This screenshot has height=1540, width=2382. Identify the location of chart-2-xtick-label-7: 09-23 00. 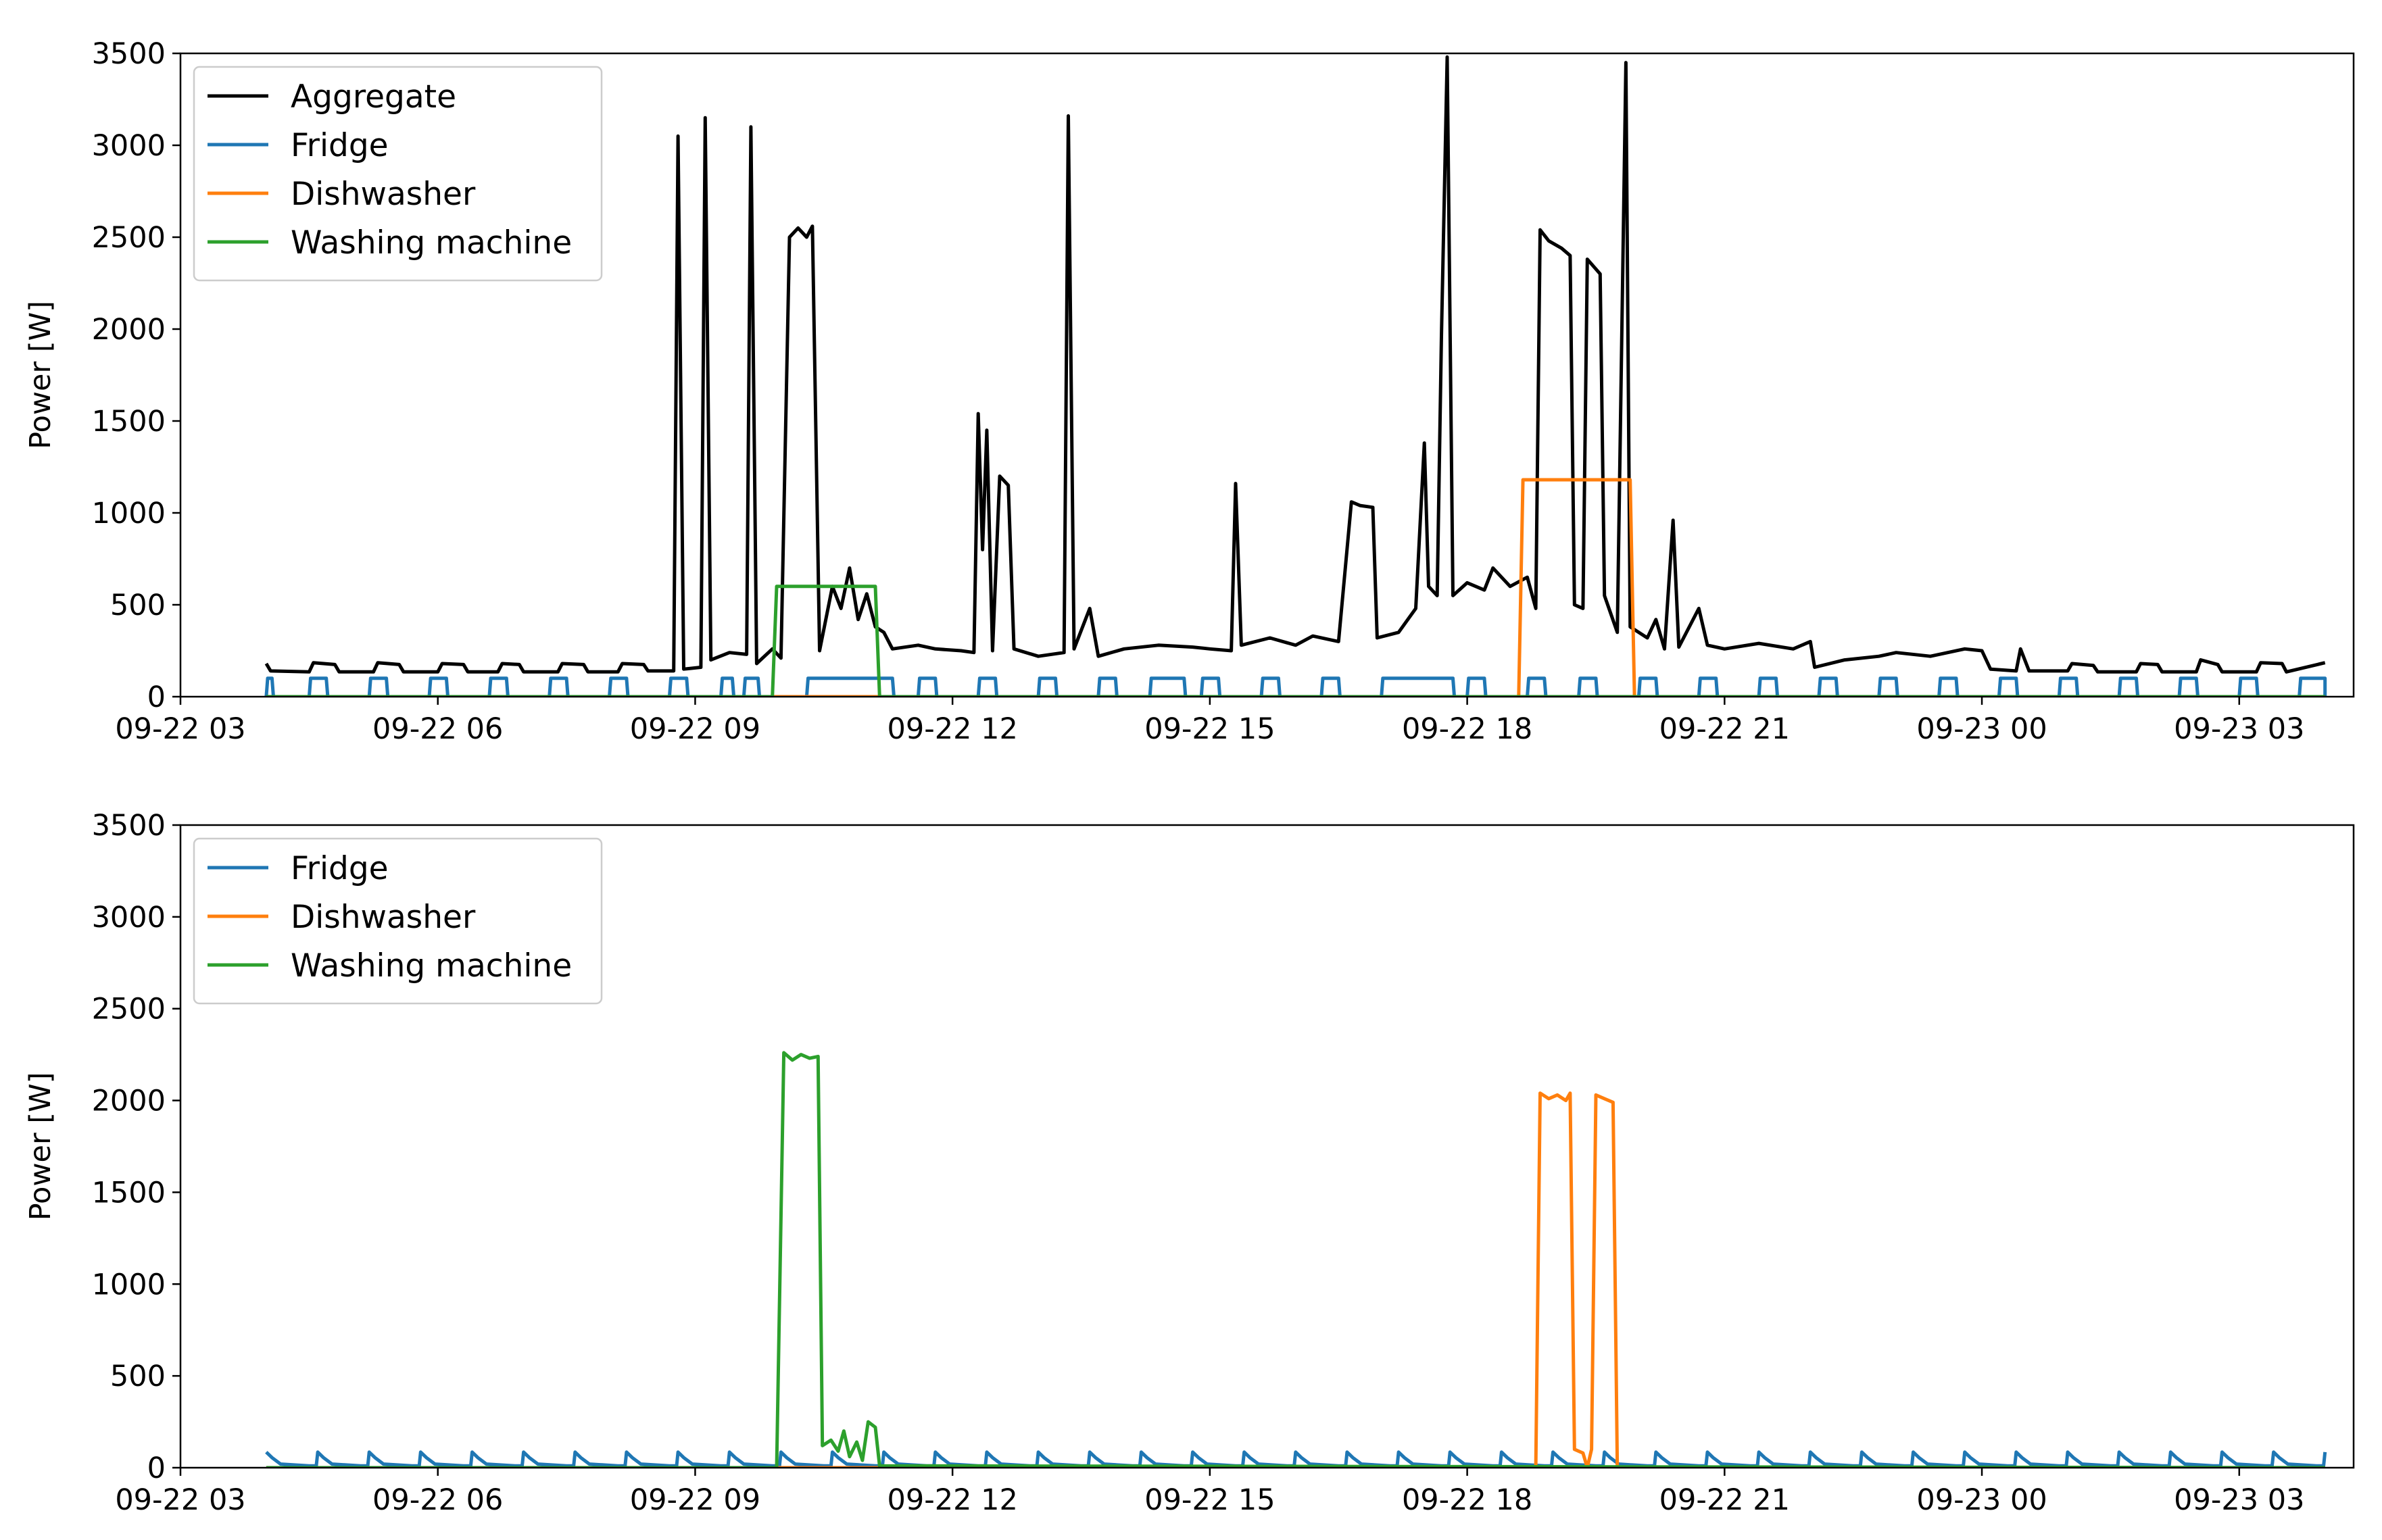
(1981, 1500).